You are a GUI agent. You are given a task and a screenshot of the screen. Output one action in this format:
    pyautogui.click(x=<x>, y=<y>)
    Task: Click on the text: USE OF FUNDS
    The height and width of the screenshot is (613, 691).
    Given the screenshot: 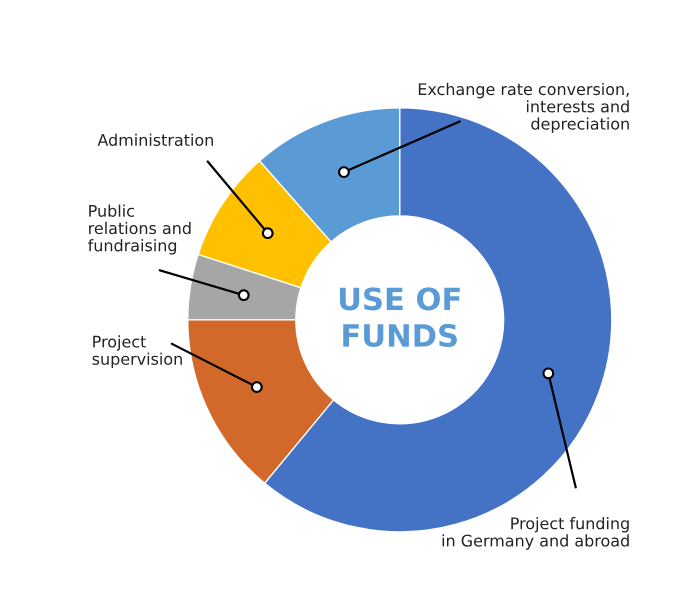 What is the action you would take?
    pyautogui.click(x=400, y=317)
    